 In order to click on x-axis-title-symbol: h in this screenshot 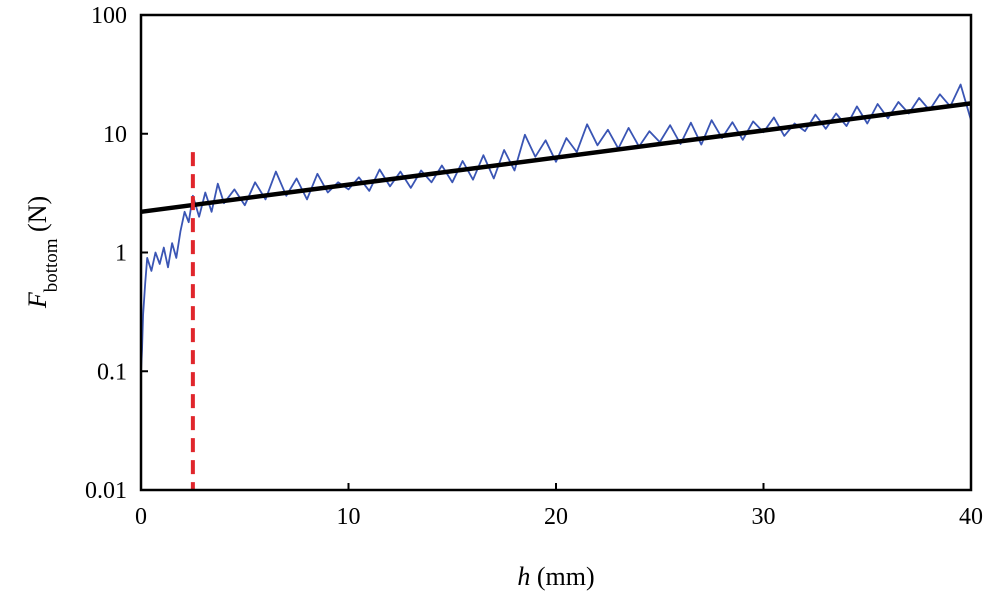, I will do `click(523, 576)`.